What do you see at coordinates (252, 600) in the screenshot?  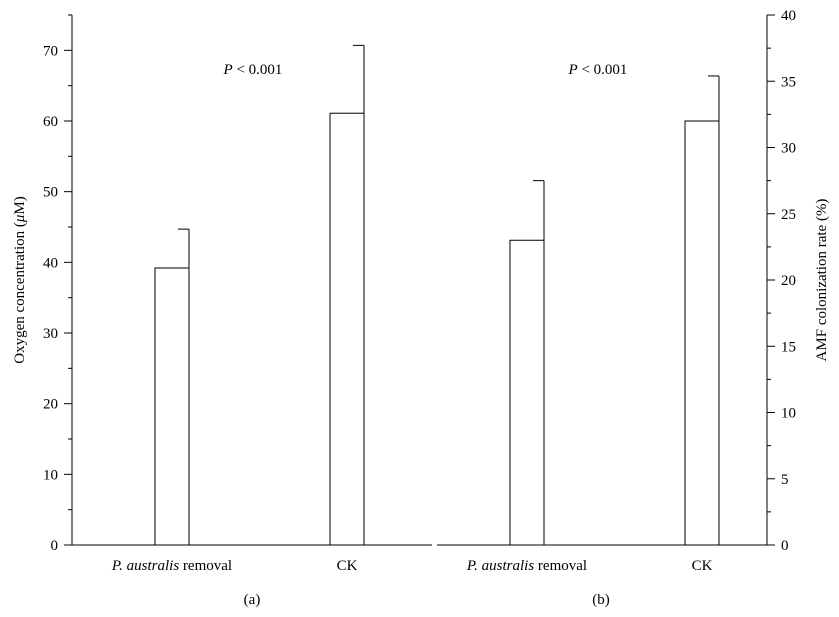 I see `panel-label: (a)` at bounding box center [252, 600].